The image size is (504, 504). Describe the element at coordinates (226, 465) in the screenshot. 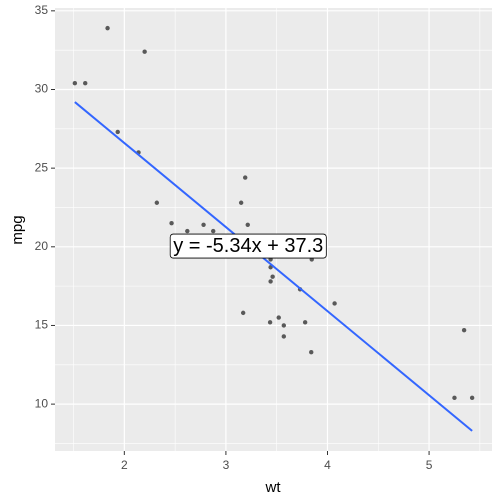

I see `x-tick-label: 3` at that location.